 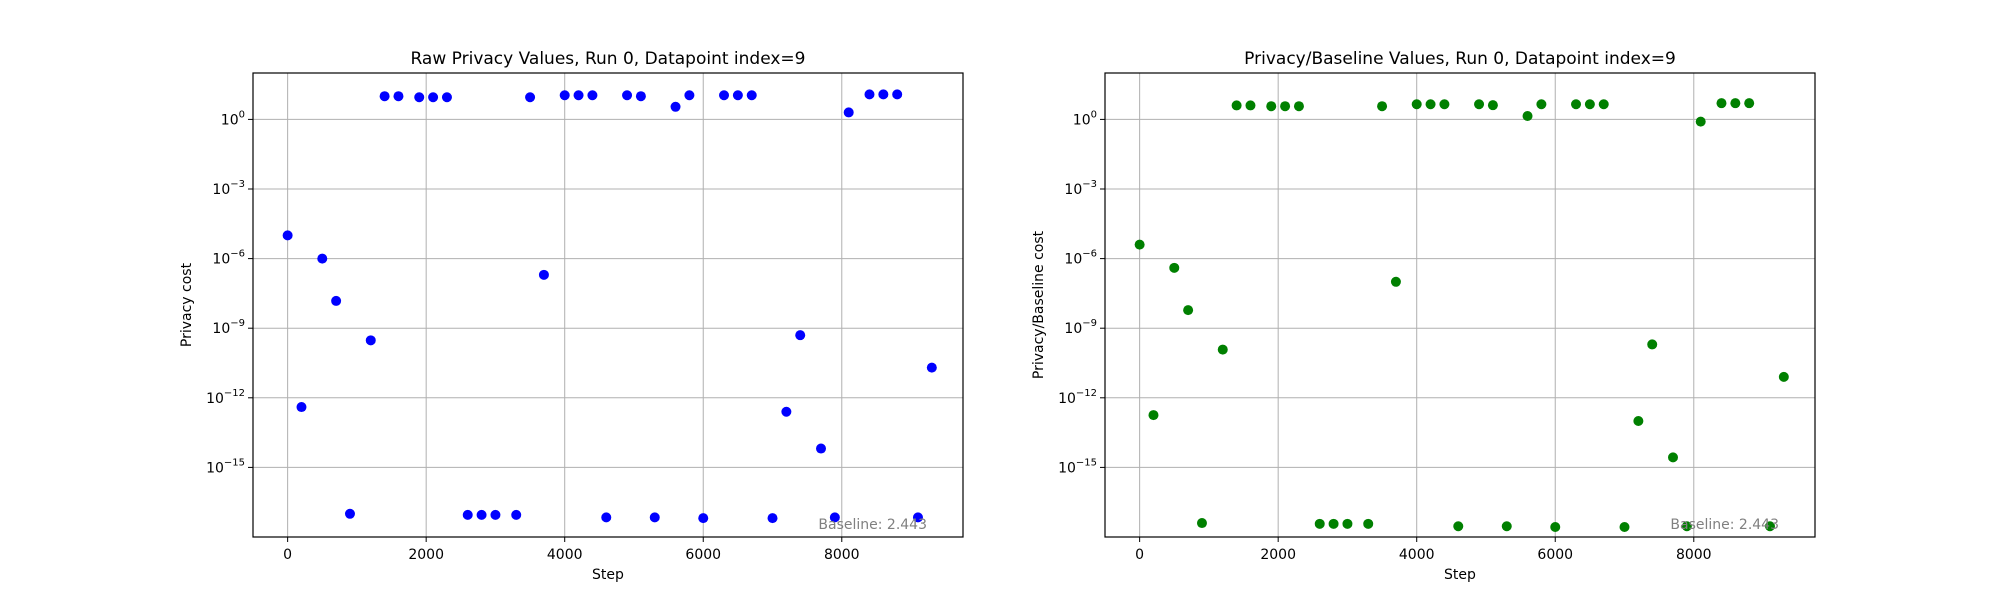 What do you see at coordinates (1039, 304) in the screenshot?
I see `y-axis-label: Privacy/Baseline cost` at bounding box center [1039, 304].